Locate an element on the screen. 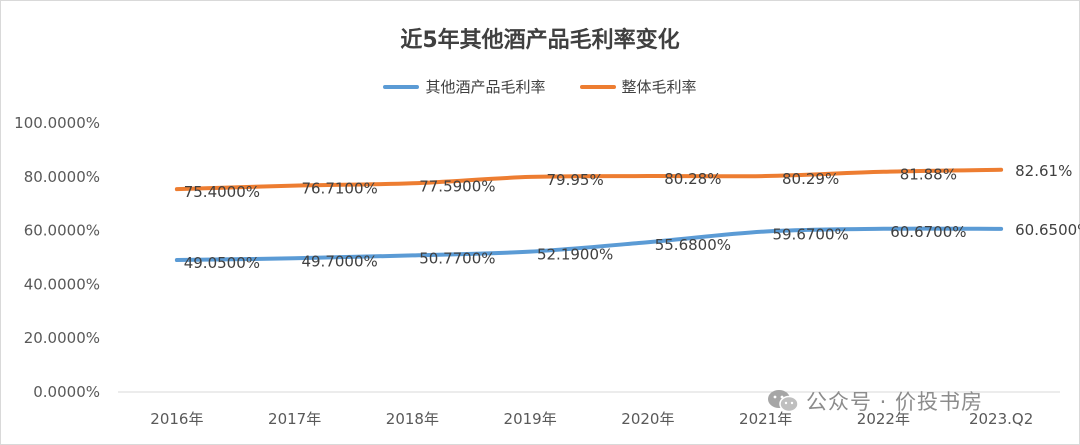 The image size is (1080, 445). data-label-series-1: 77.5900% is located at coordinates (457, 186).